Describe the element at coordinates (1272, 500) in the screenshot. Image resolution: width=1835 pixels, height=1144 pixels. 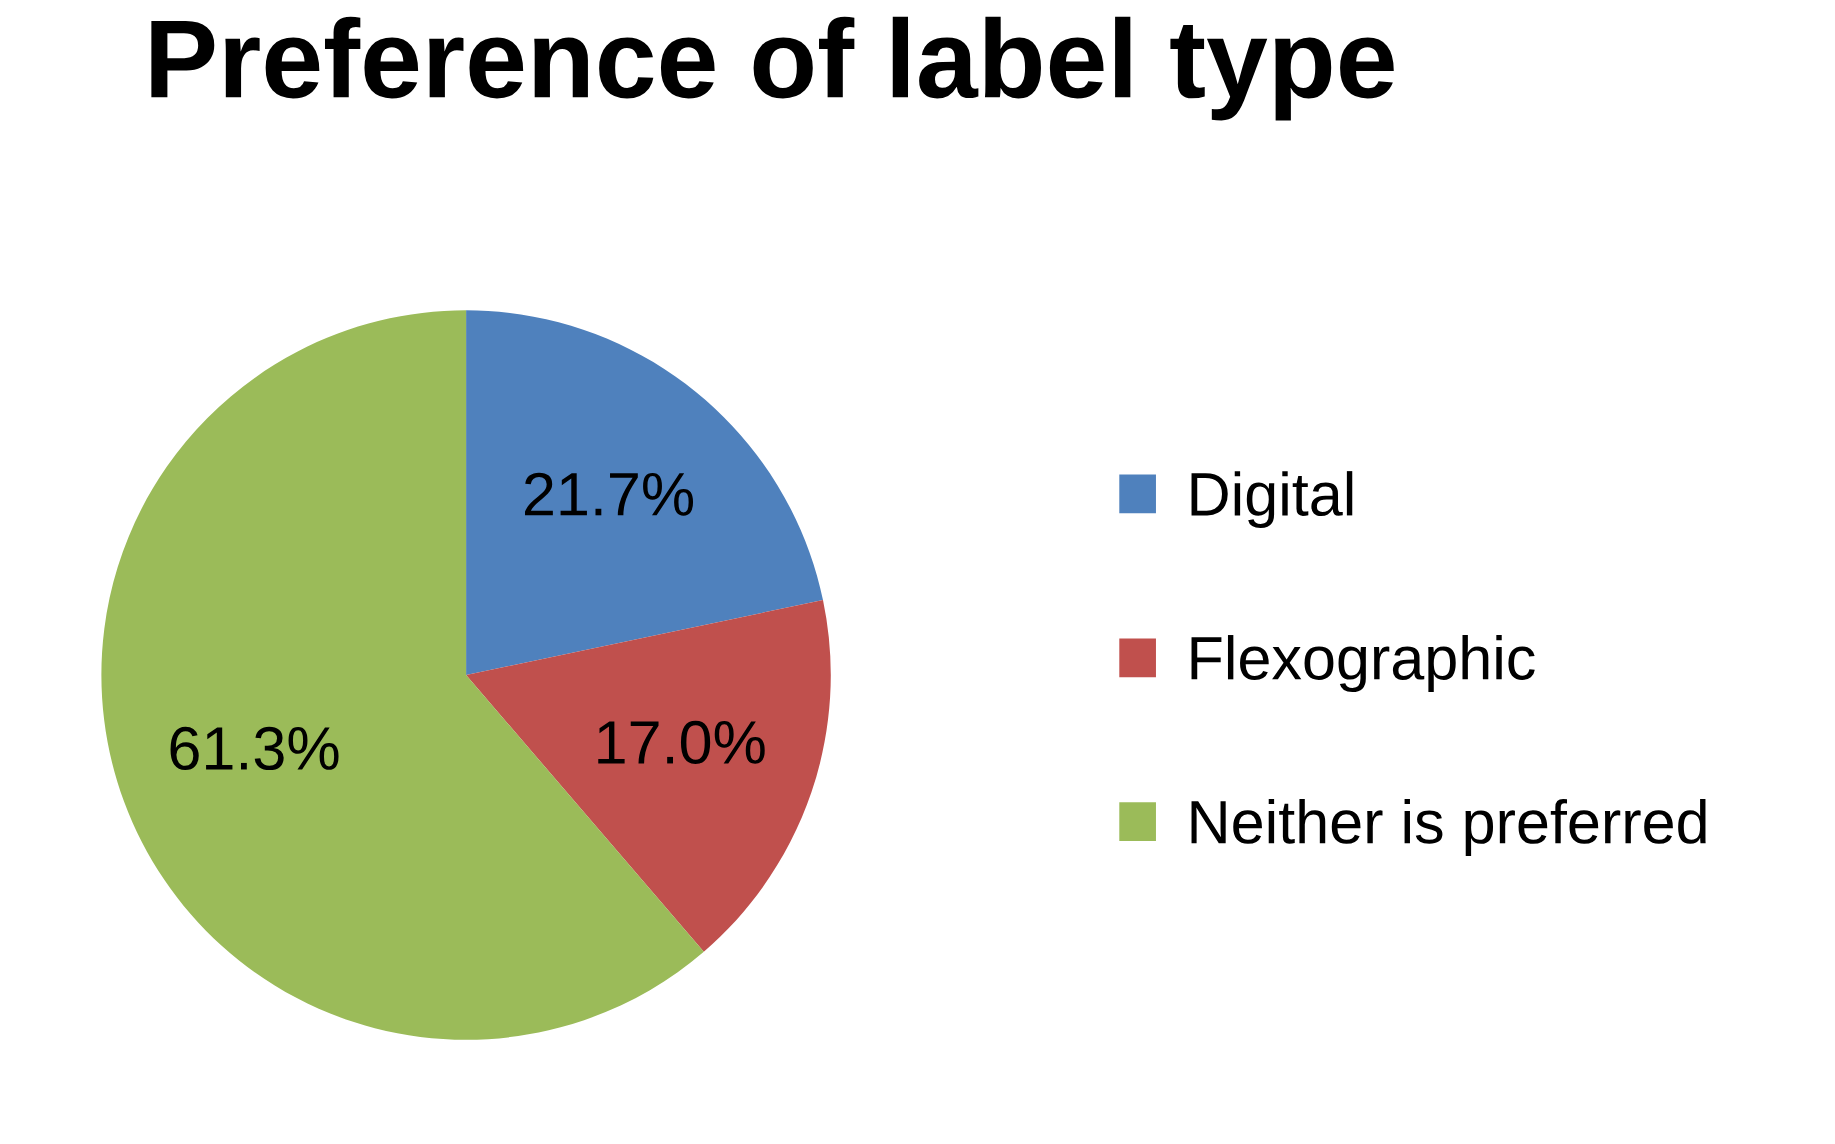
I see `legend-label: Digital` at that location.